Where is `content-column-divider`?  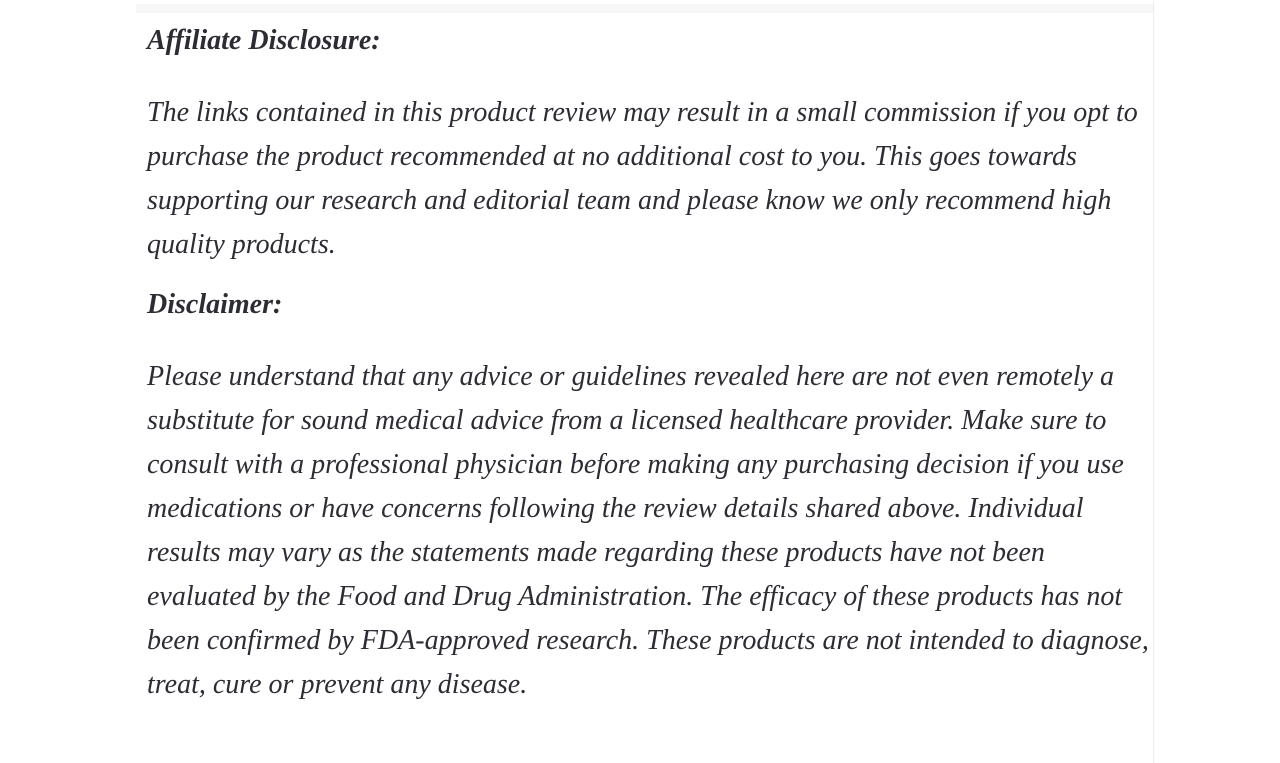 content-column-divider is located at coordinates (1153, 381).